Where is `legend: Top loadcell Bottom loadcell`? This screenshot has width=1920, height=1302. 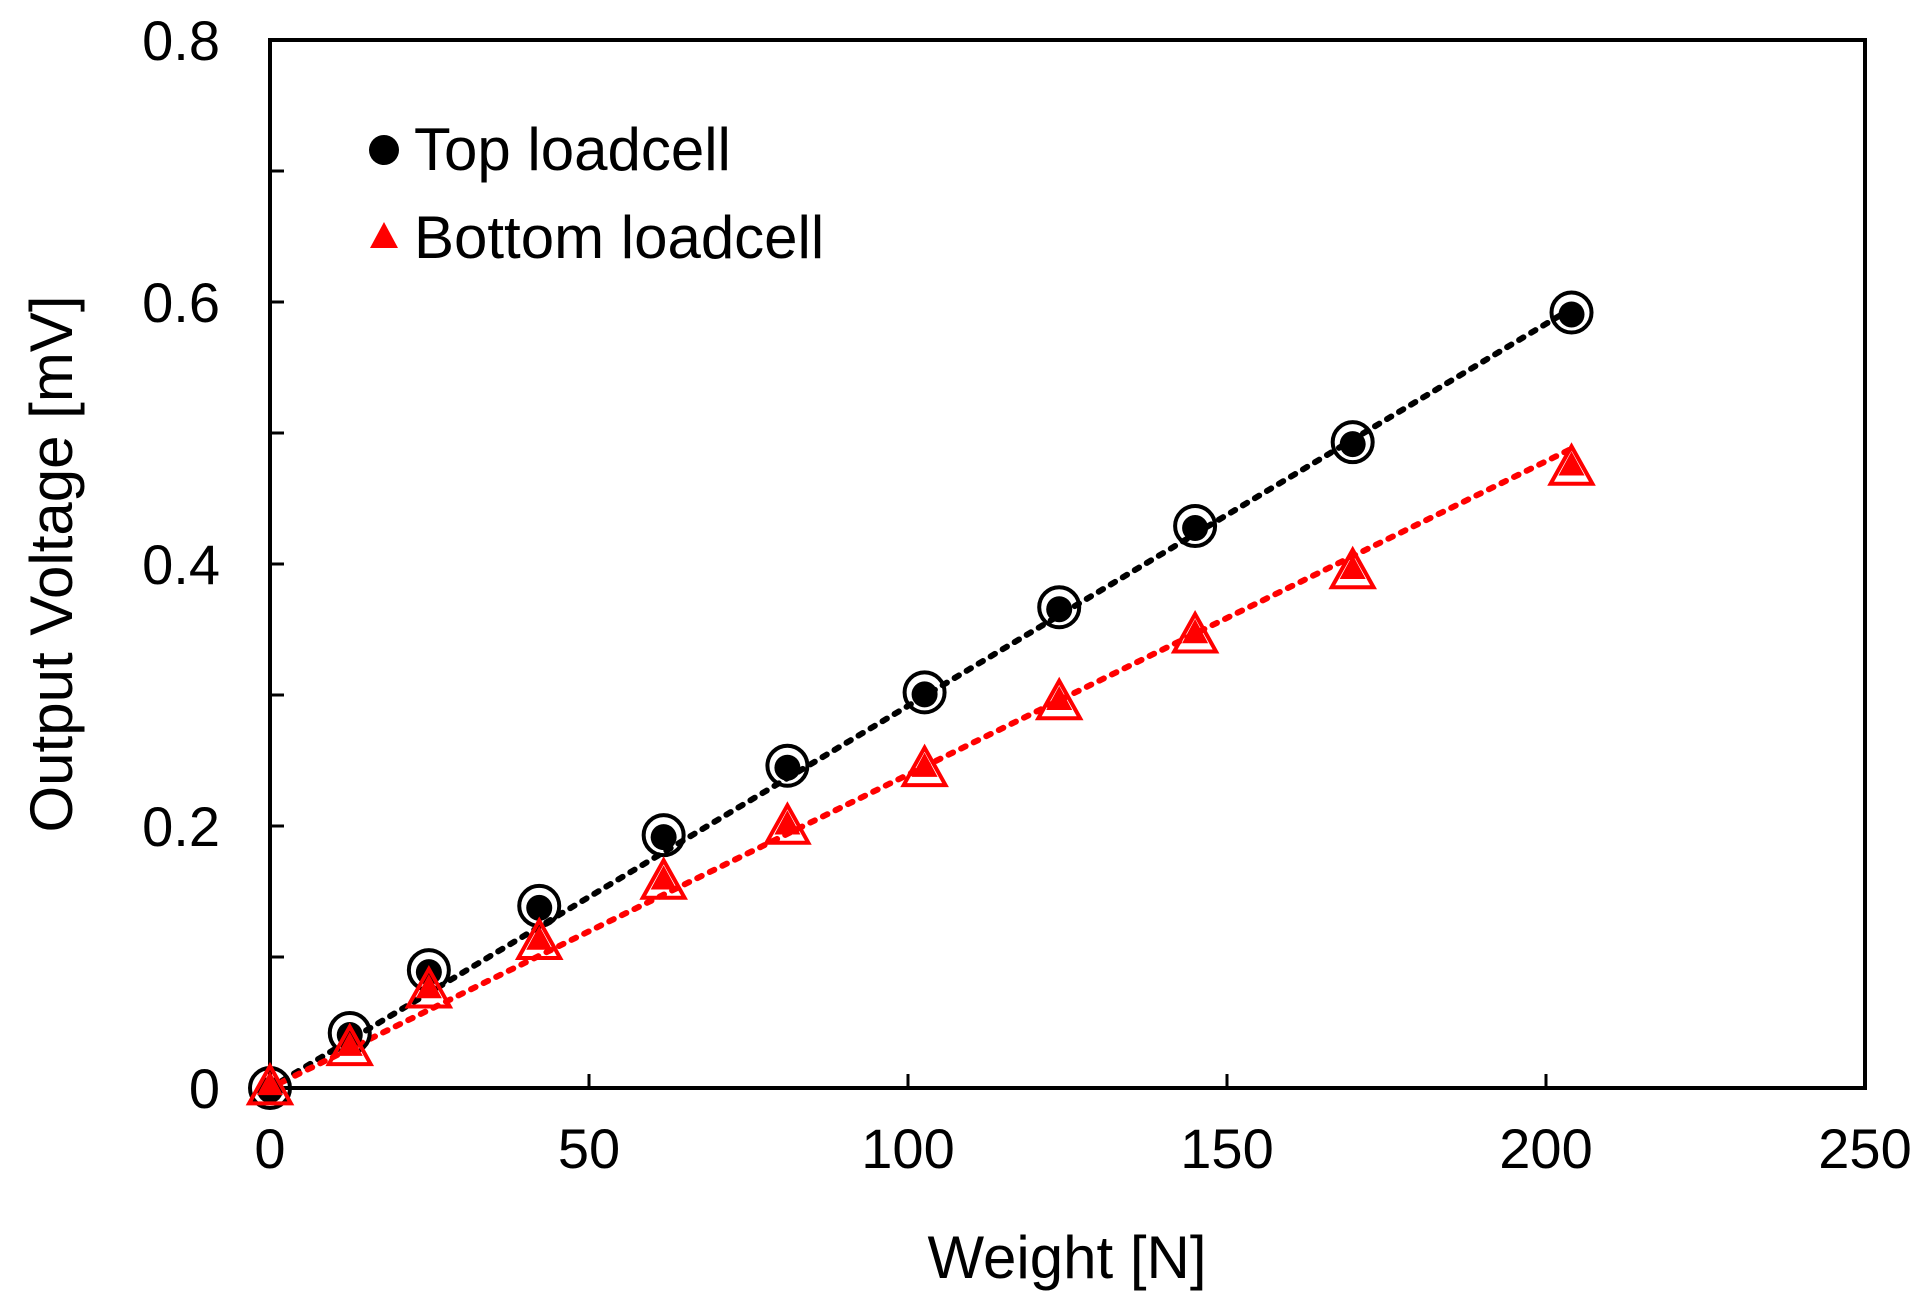 legend: Top loadcell Bottom loadcell is located at coordinates (596, 193).